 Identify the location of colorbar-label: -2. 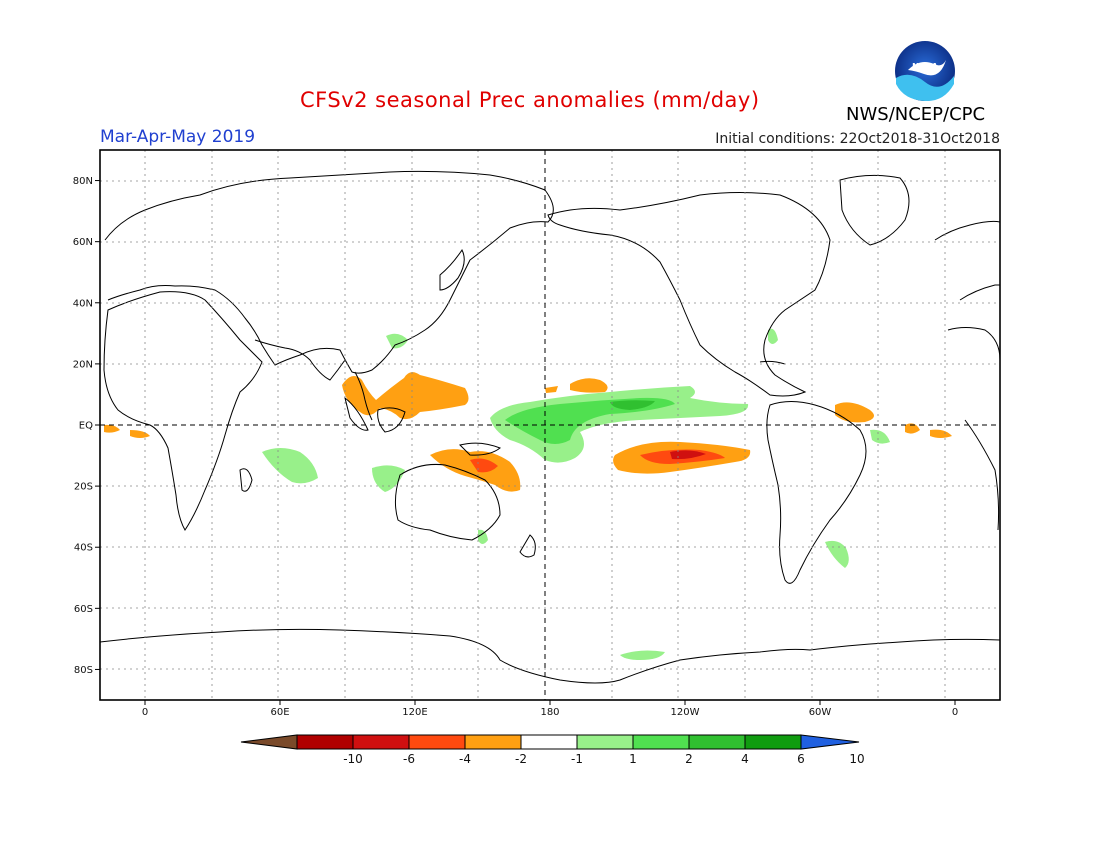
(521, 759).